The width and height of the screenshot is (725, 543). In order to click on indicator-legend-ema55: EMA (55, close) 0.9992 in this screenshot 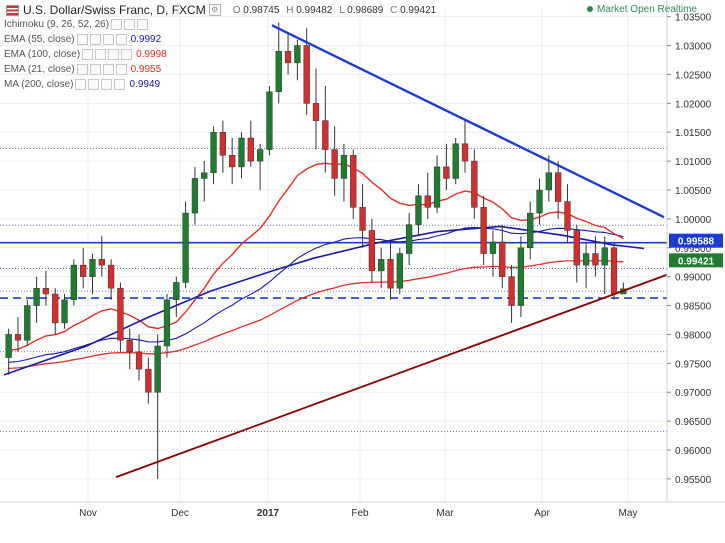, I will do `click(83, 39)`.